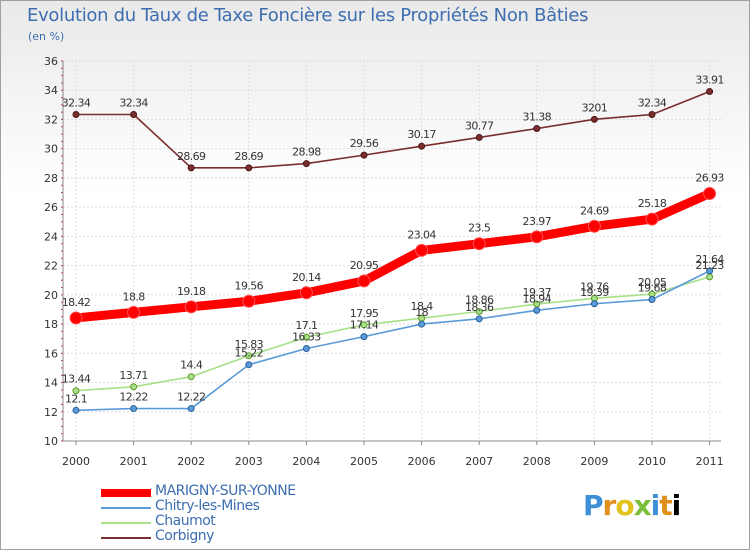  Describe the element at coordinates (422, 250) in the screenshot. I see `point-marigny-sur-yonne-2006` at that location.